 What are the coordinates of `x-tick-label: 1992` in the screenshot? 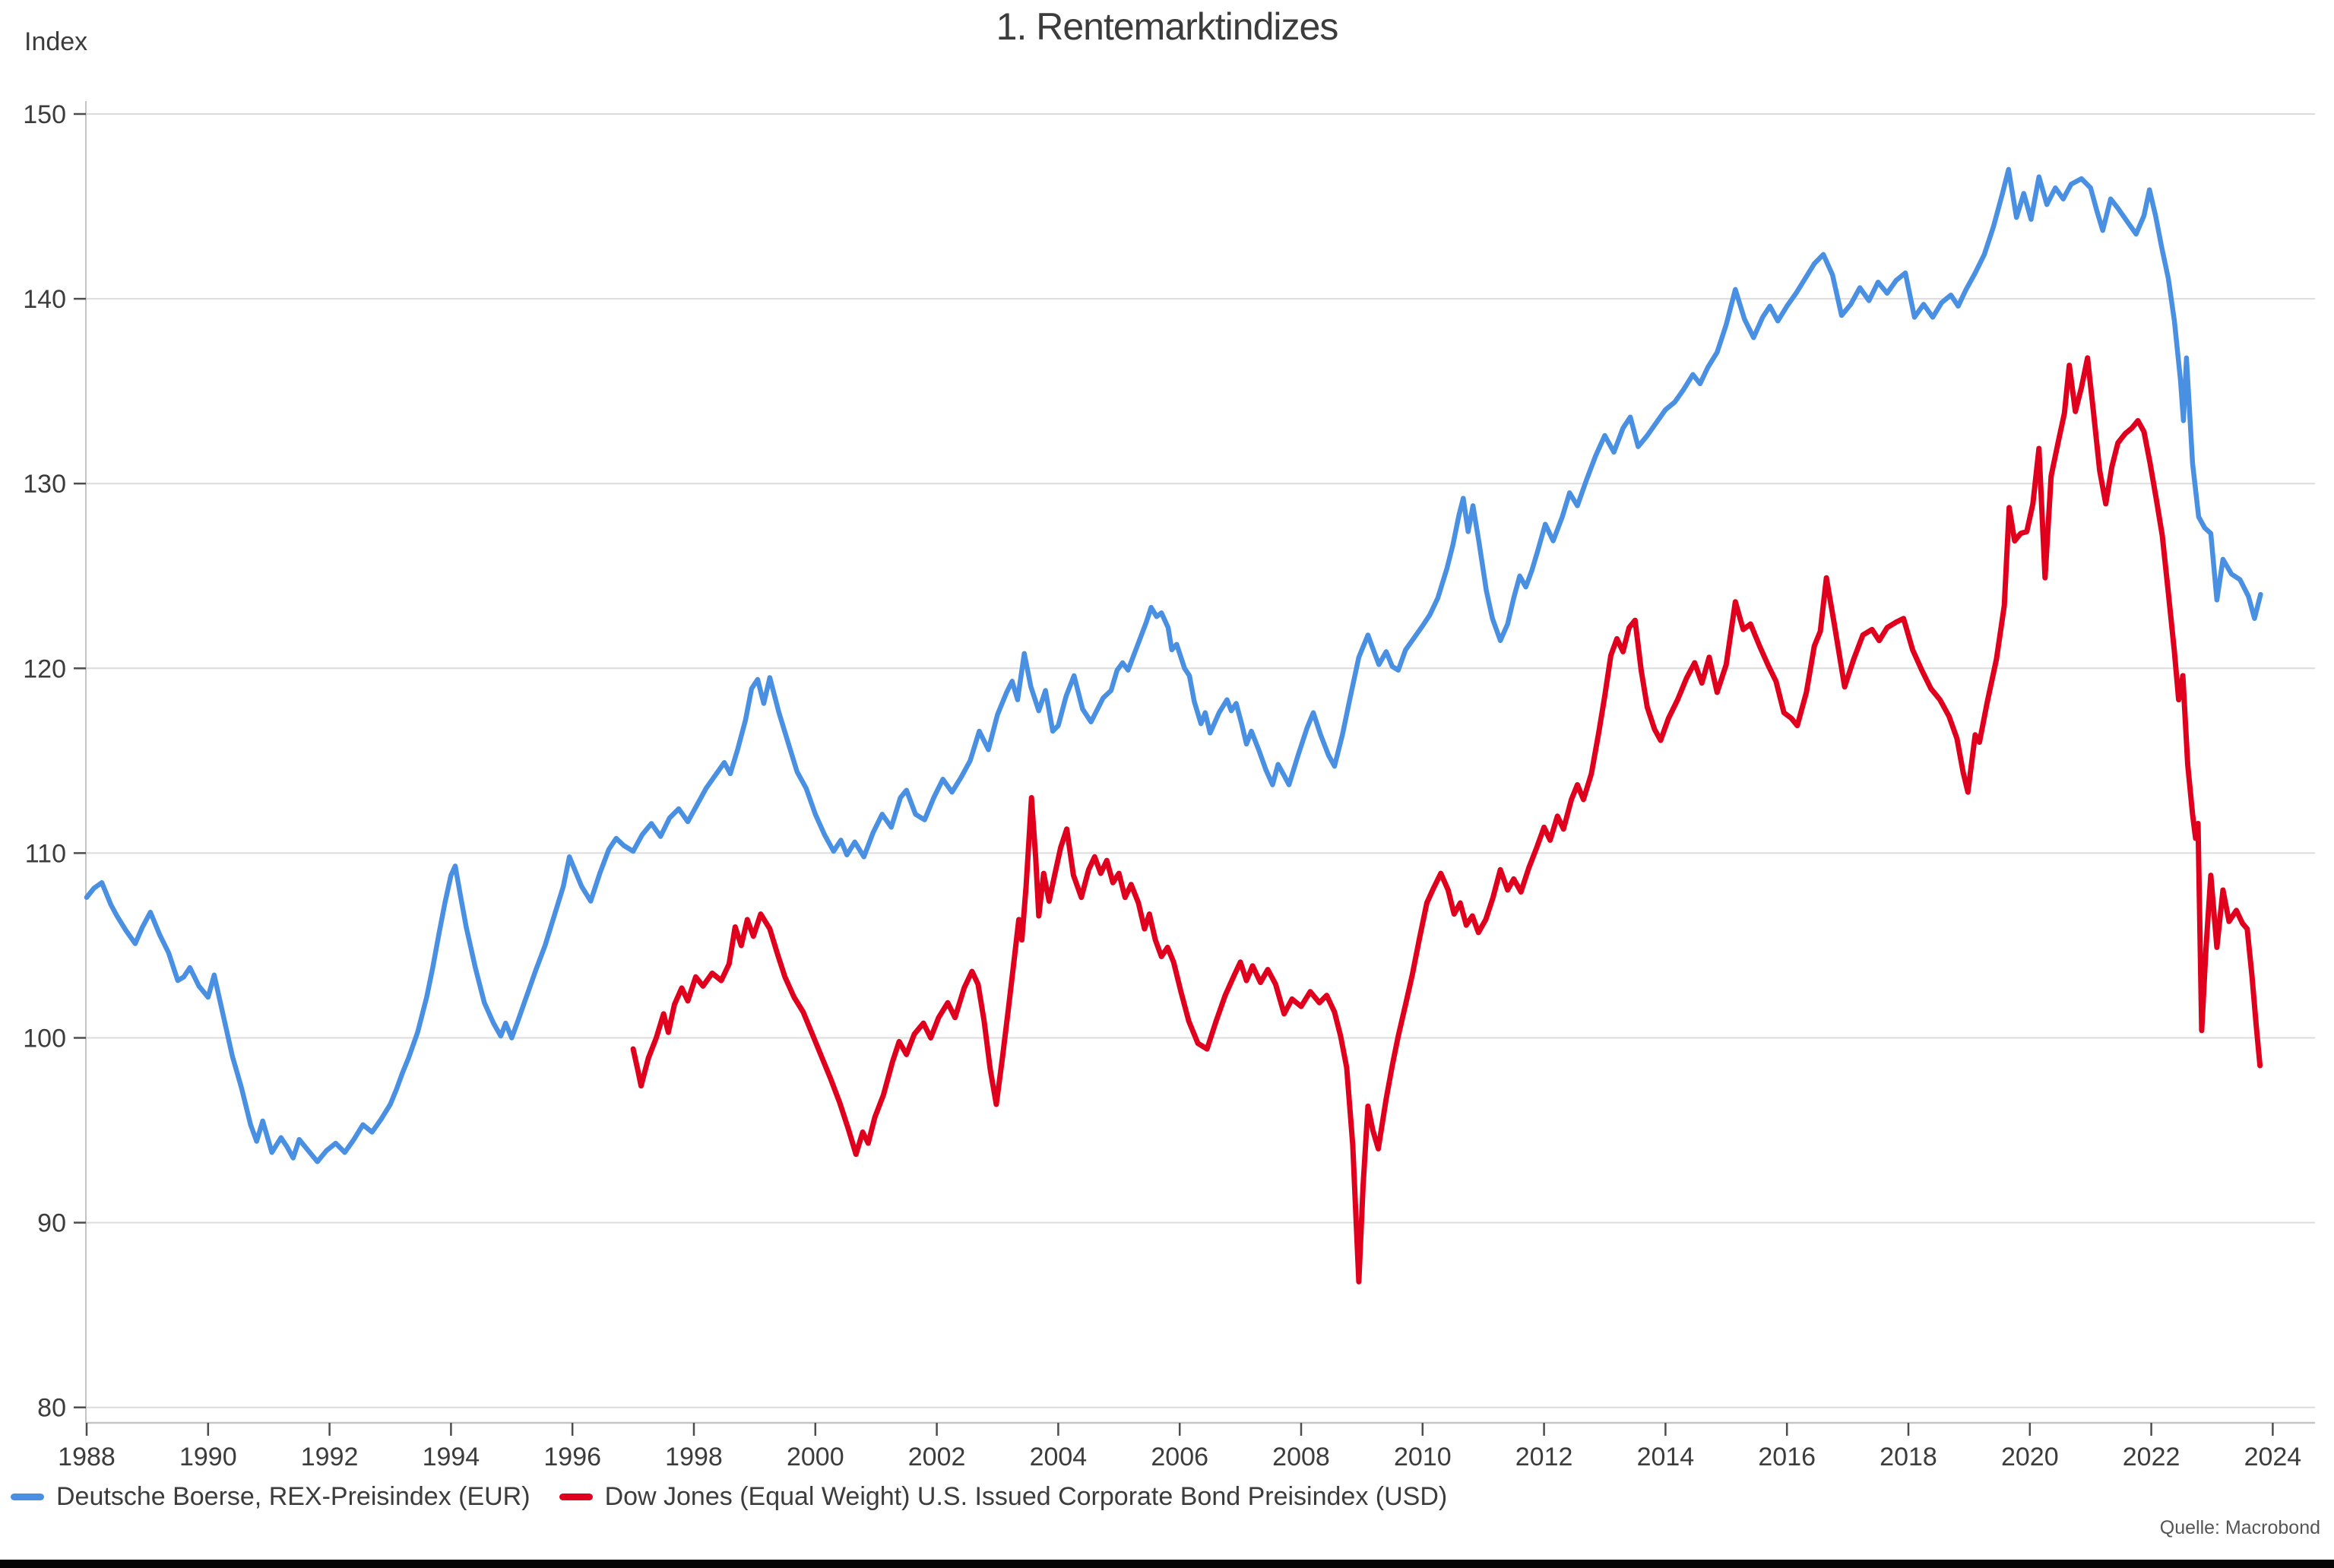 It's located at (330, 1457).